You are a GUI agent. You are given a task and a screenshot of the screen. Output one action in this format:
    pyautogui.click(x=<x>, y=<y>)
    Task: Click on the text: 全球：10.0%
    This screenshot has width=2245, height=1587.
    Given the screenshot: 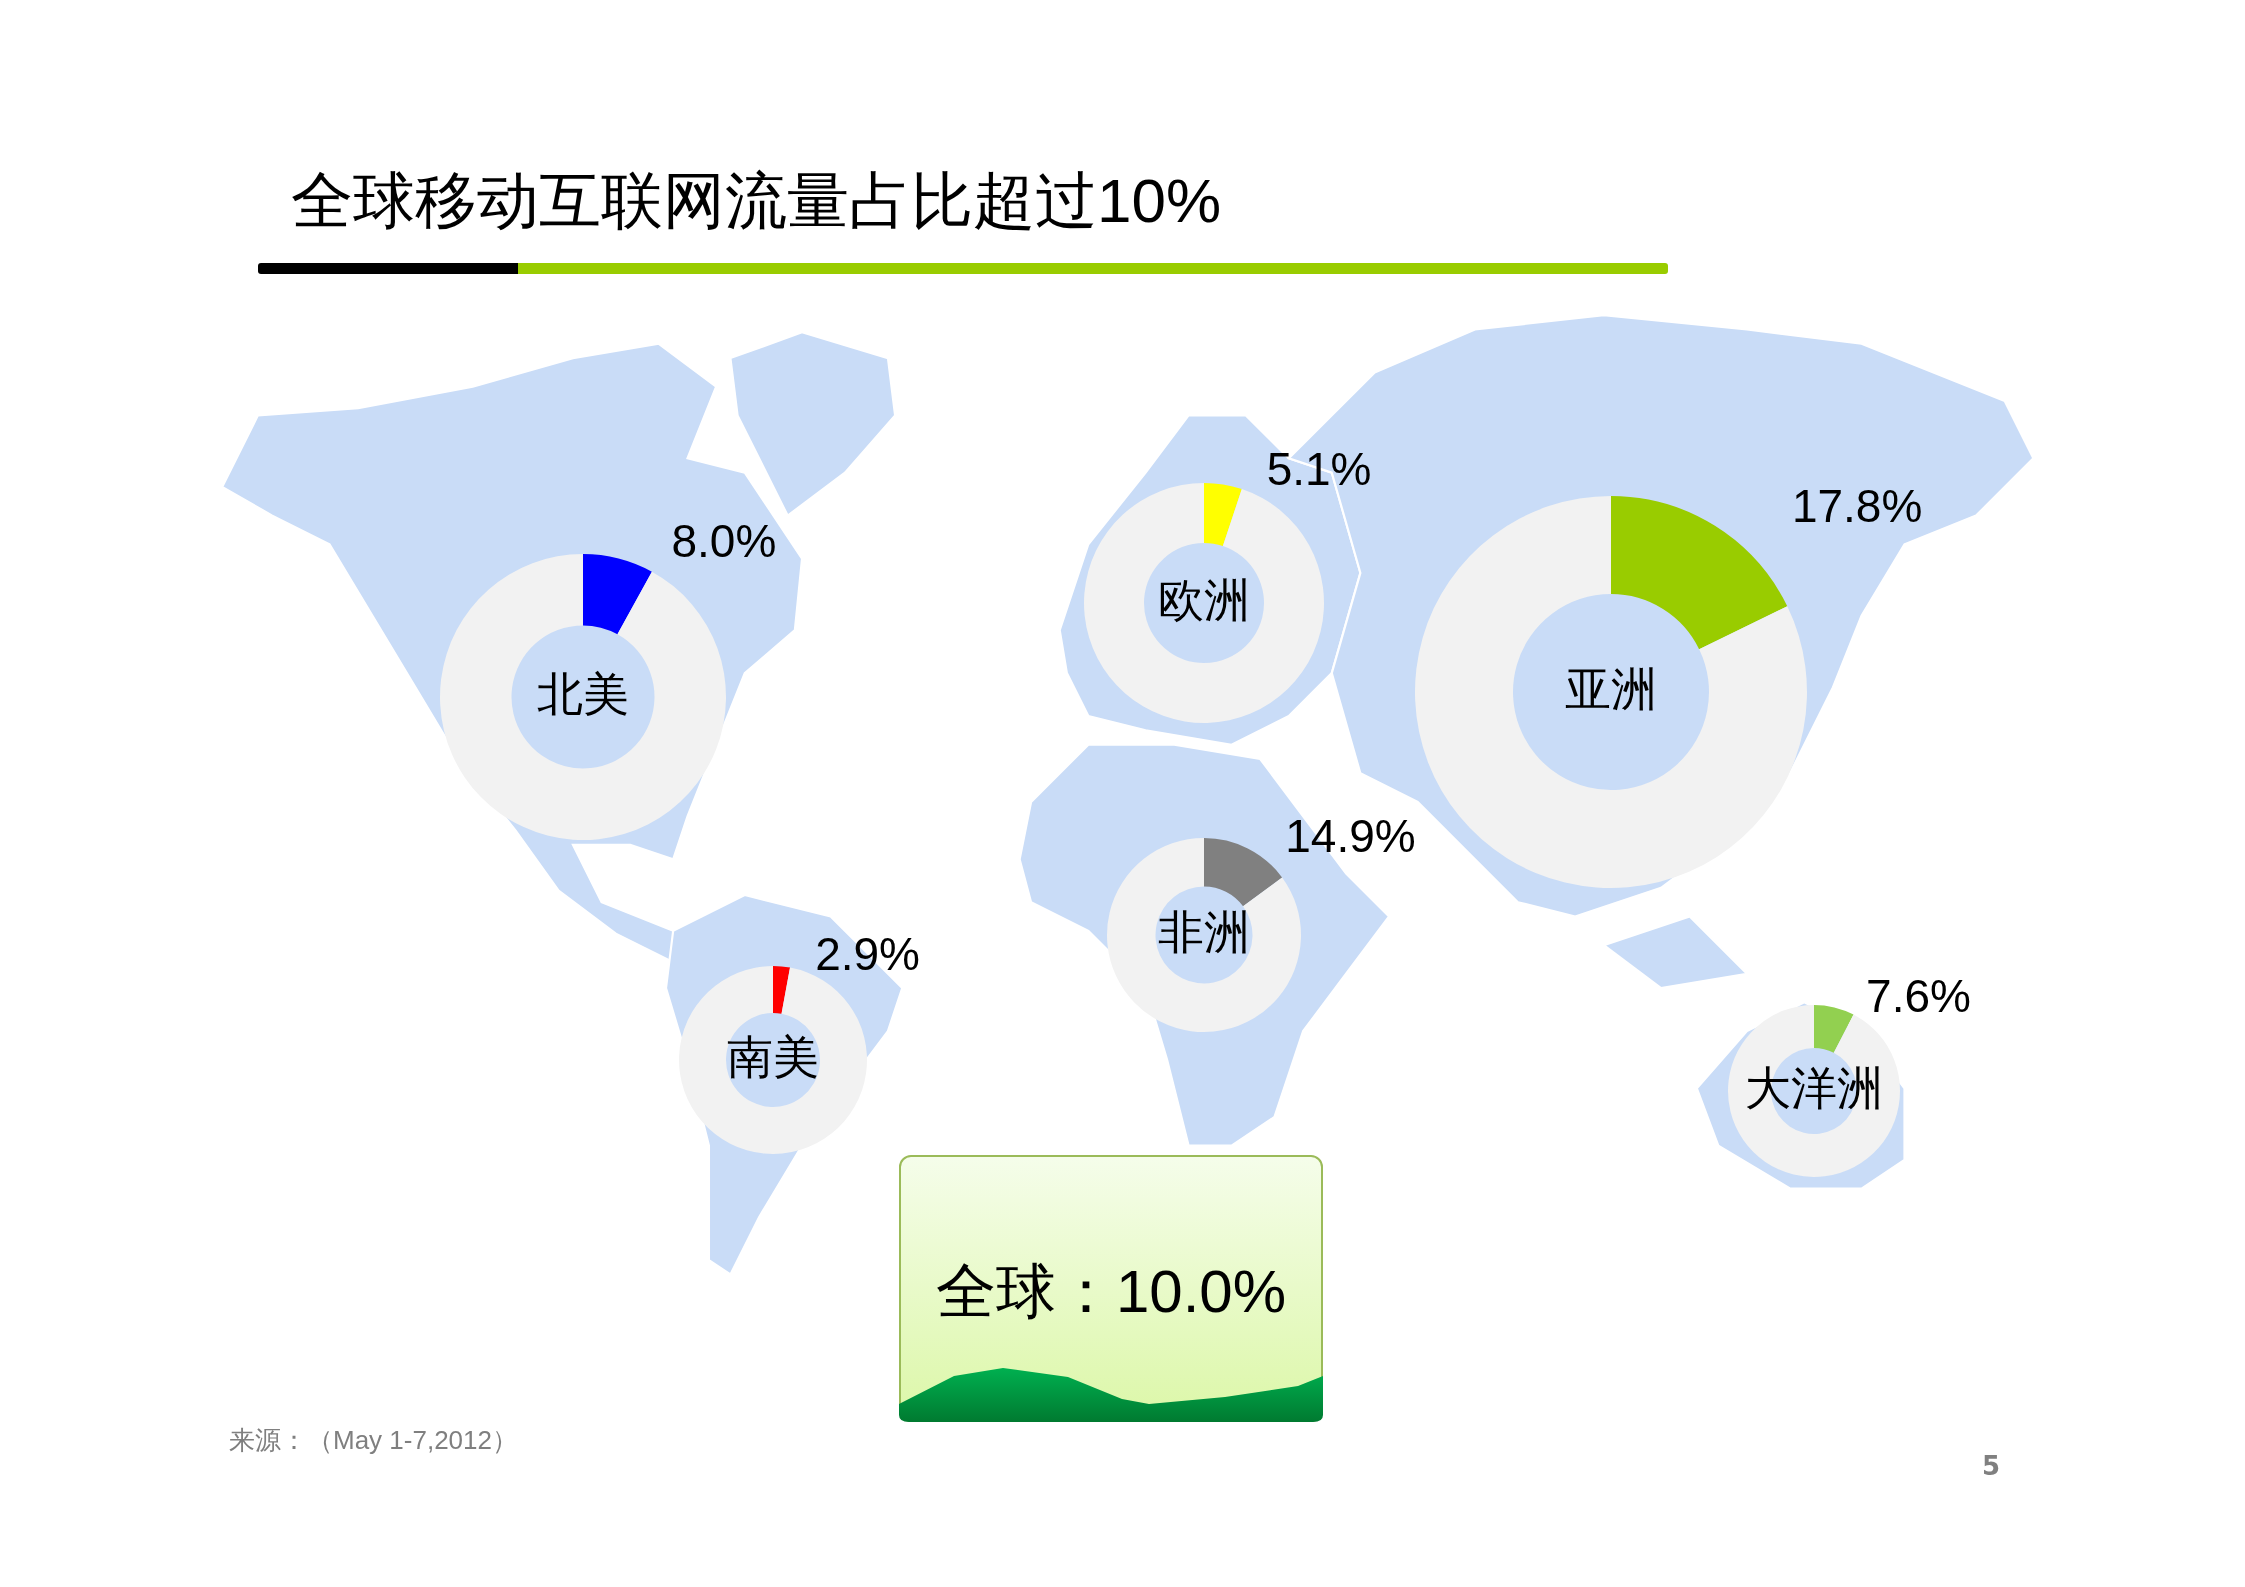 What is the action you would take?
    pyautogui.click(x=1111, y=1292)
    